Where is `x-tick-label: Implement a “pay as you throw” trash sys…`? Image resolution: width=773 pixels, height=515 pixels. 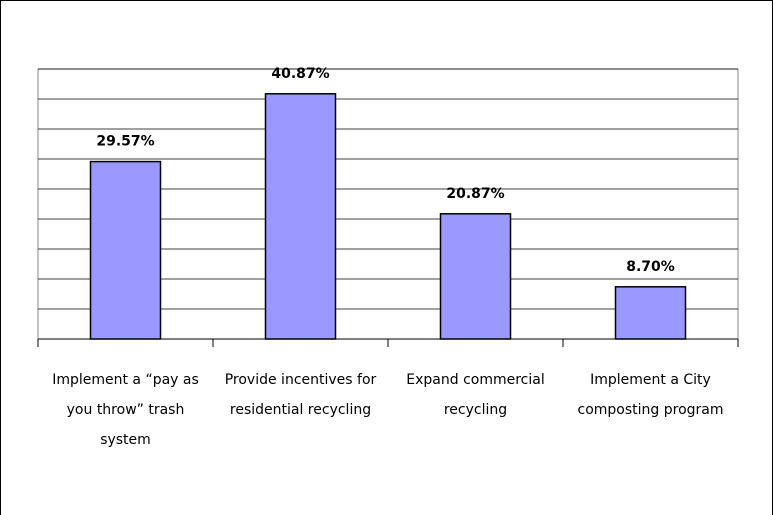 x-tick-label: Implement a “pay as you throw” trash sys… is located at coordinates (125, 410).